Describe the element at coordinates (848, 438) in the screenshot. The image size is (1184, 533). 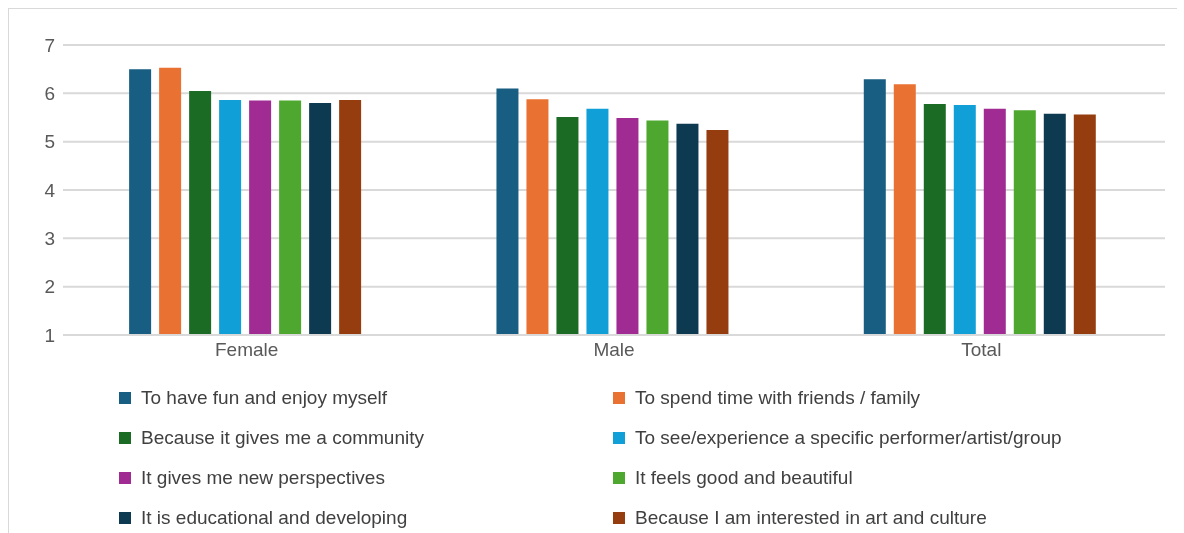
I see `legend-label: To see/experience a specific performer/artist/group` at that location.